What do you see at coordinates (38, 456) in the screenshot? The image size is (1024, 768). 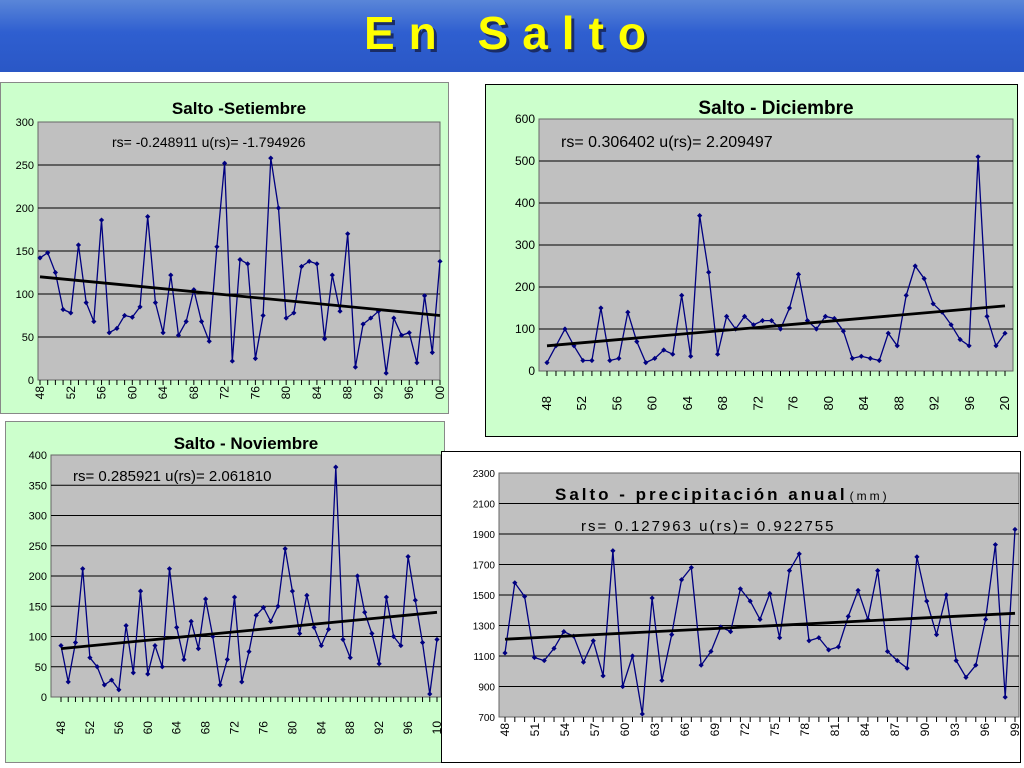 I see `y-tick-label: 400` at bounding box center [38, 456].